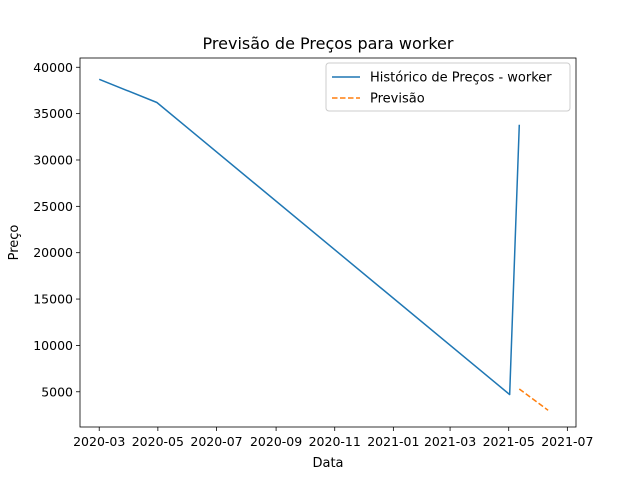 Image resolution: width=640 pixels, height=480 pixels. Describe the element at coordinates (53, 345) in the screenshot. I see `y-tick-label: 10000` at that location.